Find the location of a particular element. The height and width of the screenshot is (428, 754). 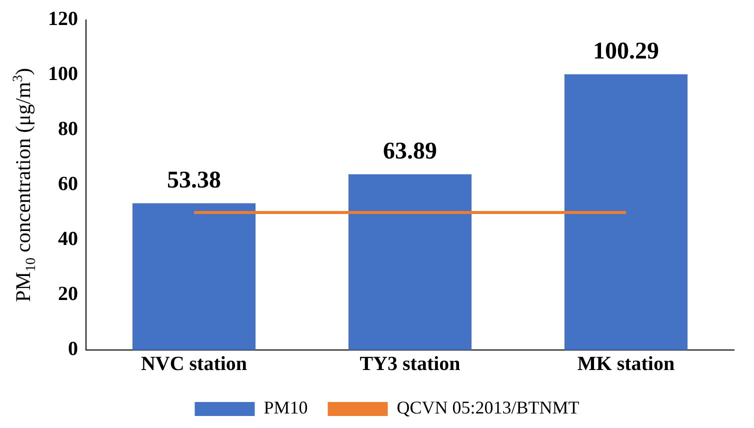

x-tick-label: TY3 station is located at coordinates (410, 364).